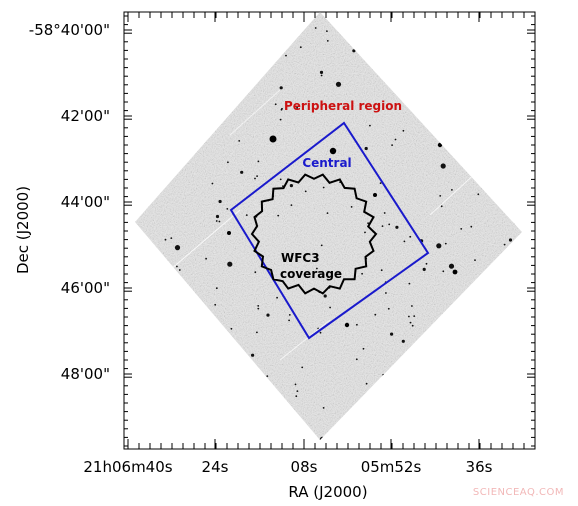  I want to click on y-axis-tick-labels: -58°40'00" 42'00" 44'00" 46'00" 48'00", so click(69, 202).